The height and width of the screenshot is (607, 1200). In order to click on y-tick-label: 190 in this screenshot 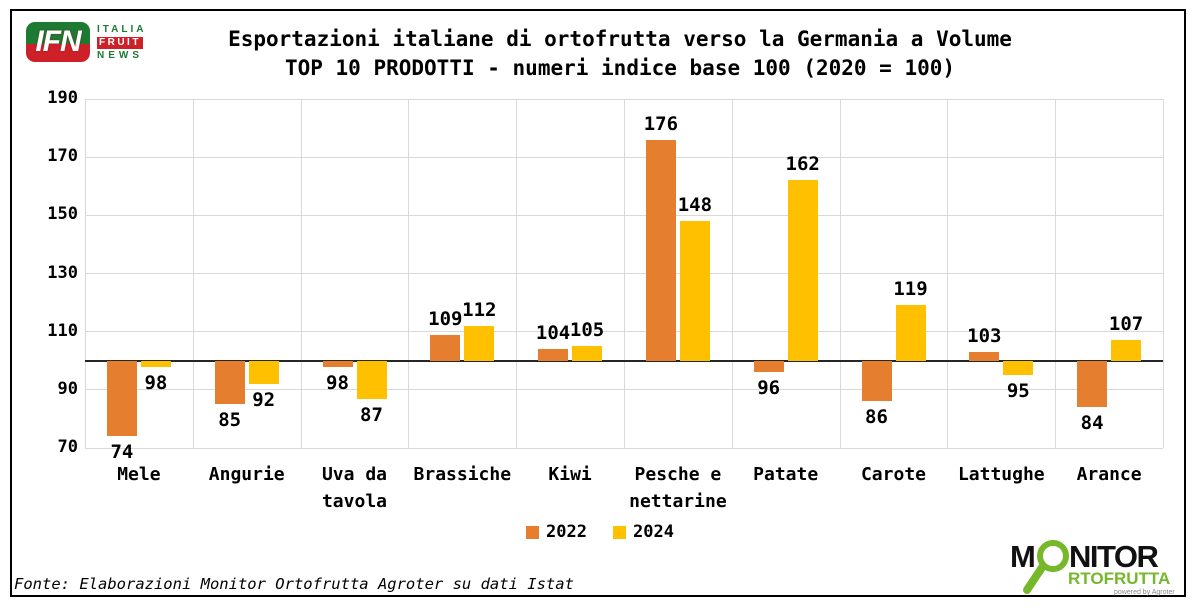, I will do `click(62, 98)`.